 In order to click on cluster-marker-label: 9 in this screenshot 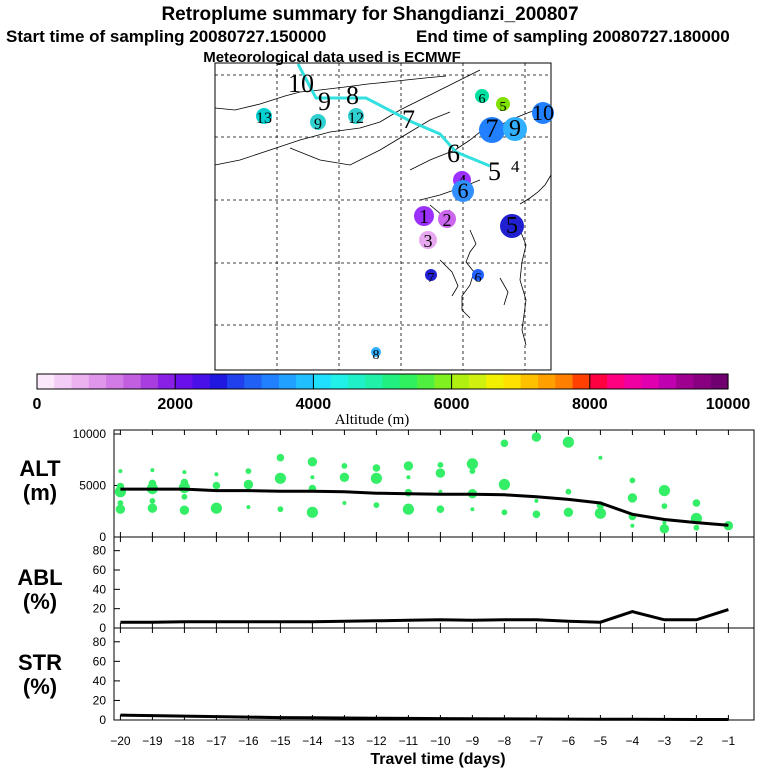, I will do `click(515, 129)`.